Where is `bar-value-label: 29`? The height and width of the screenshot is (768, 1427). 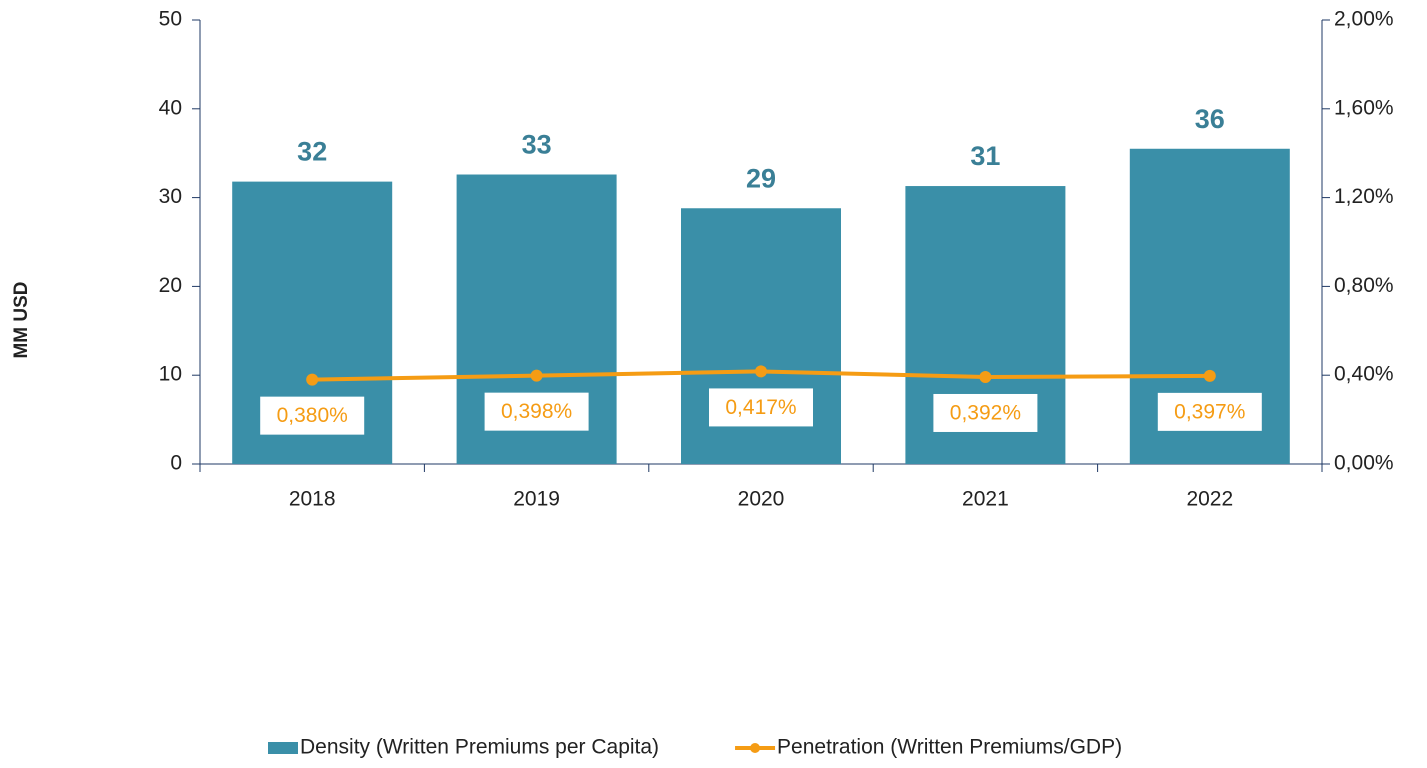 bar-value-label: 29 is located at coordinates (761, 178).